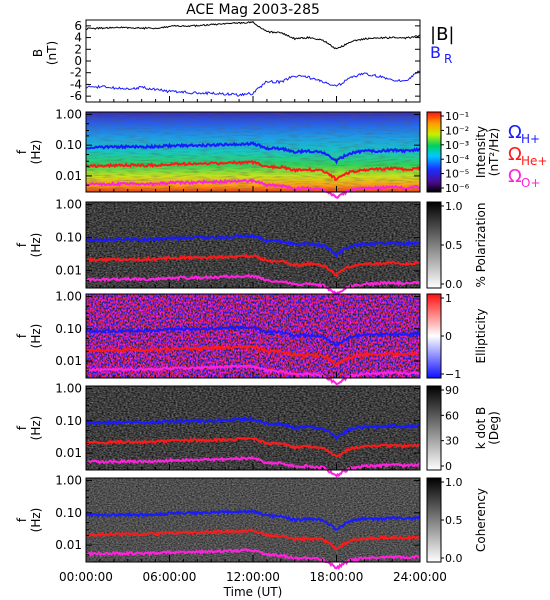  What do you see at coordinates (434, 245) in the screenshot?
I see `polarization-colorbar` at bounding box center [434, 245].